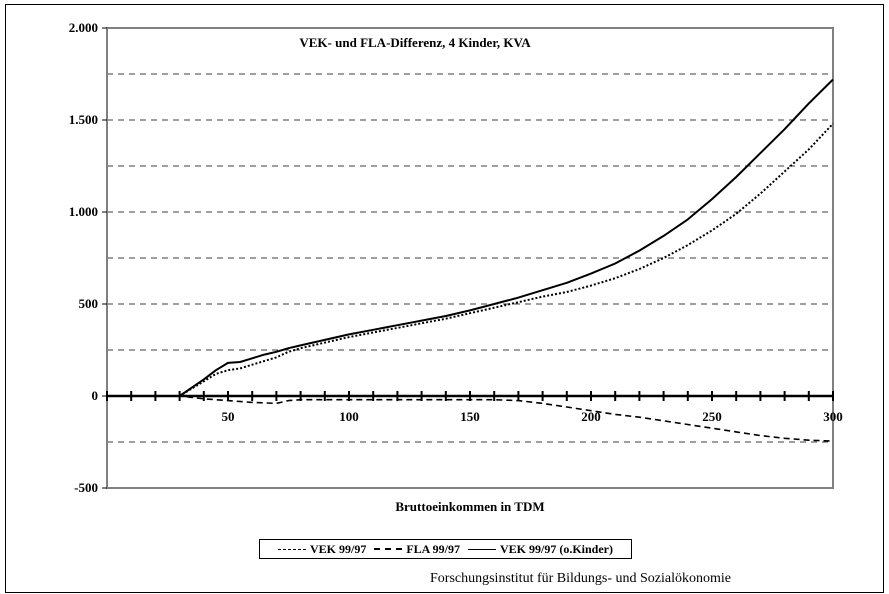 This screenshot has width=889, height=594. Describe the element at coordinates (83, 119) in the screenshot. I see `y-tick-label: 1.500` at that location.